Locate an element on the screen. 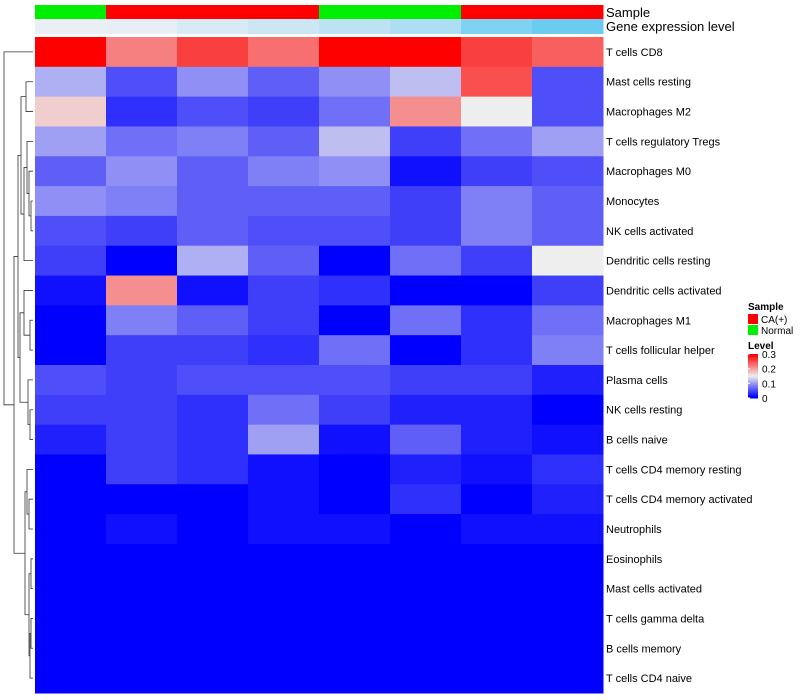 This screenshot has height=700, width=800. row-label: B cells naive is located at coordinates (637, 441).